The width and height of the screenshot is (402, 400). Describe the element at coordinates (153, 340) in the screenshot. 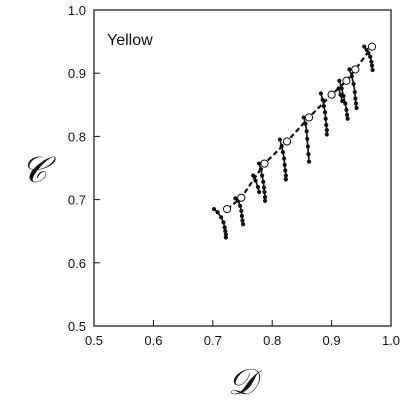

I see `x-tick-label: 0.6` at that location.